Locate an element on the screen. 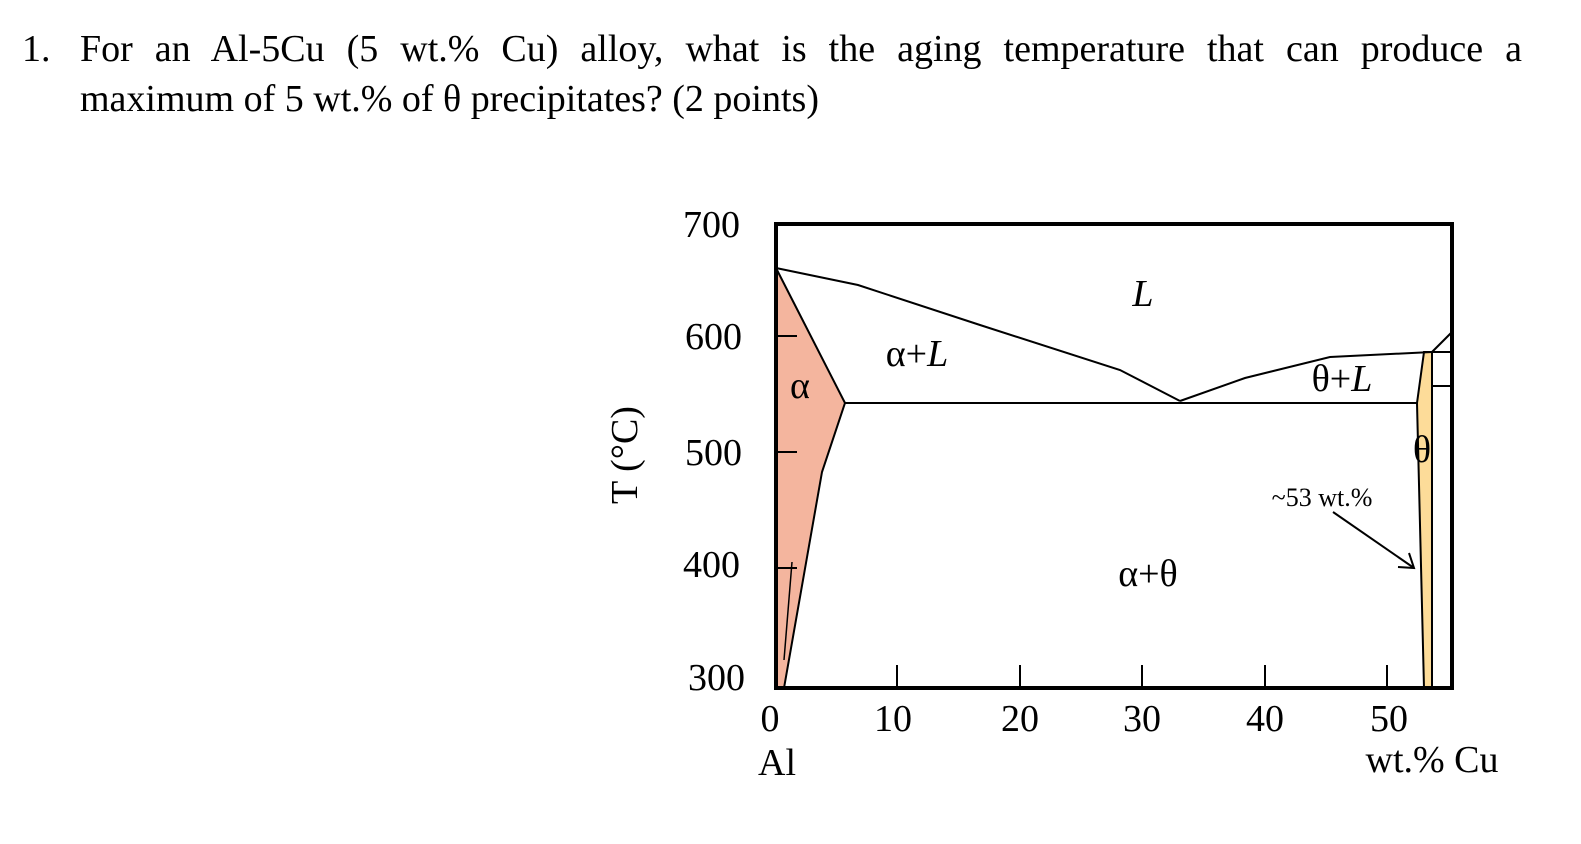 Image resolution: width=1581 pixels, height=844 pixels. region-label-alpha-liquid-text: α+L is located at coordinates (917, 354).